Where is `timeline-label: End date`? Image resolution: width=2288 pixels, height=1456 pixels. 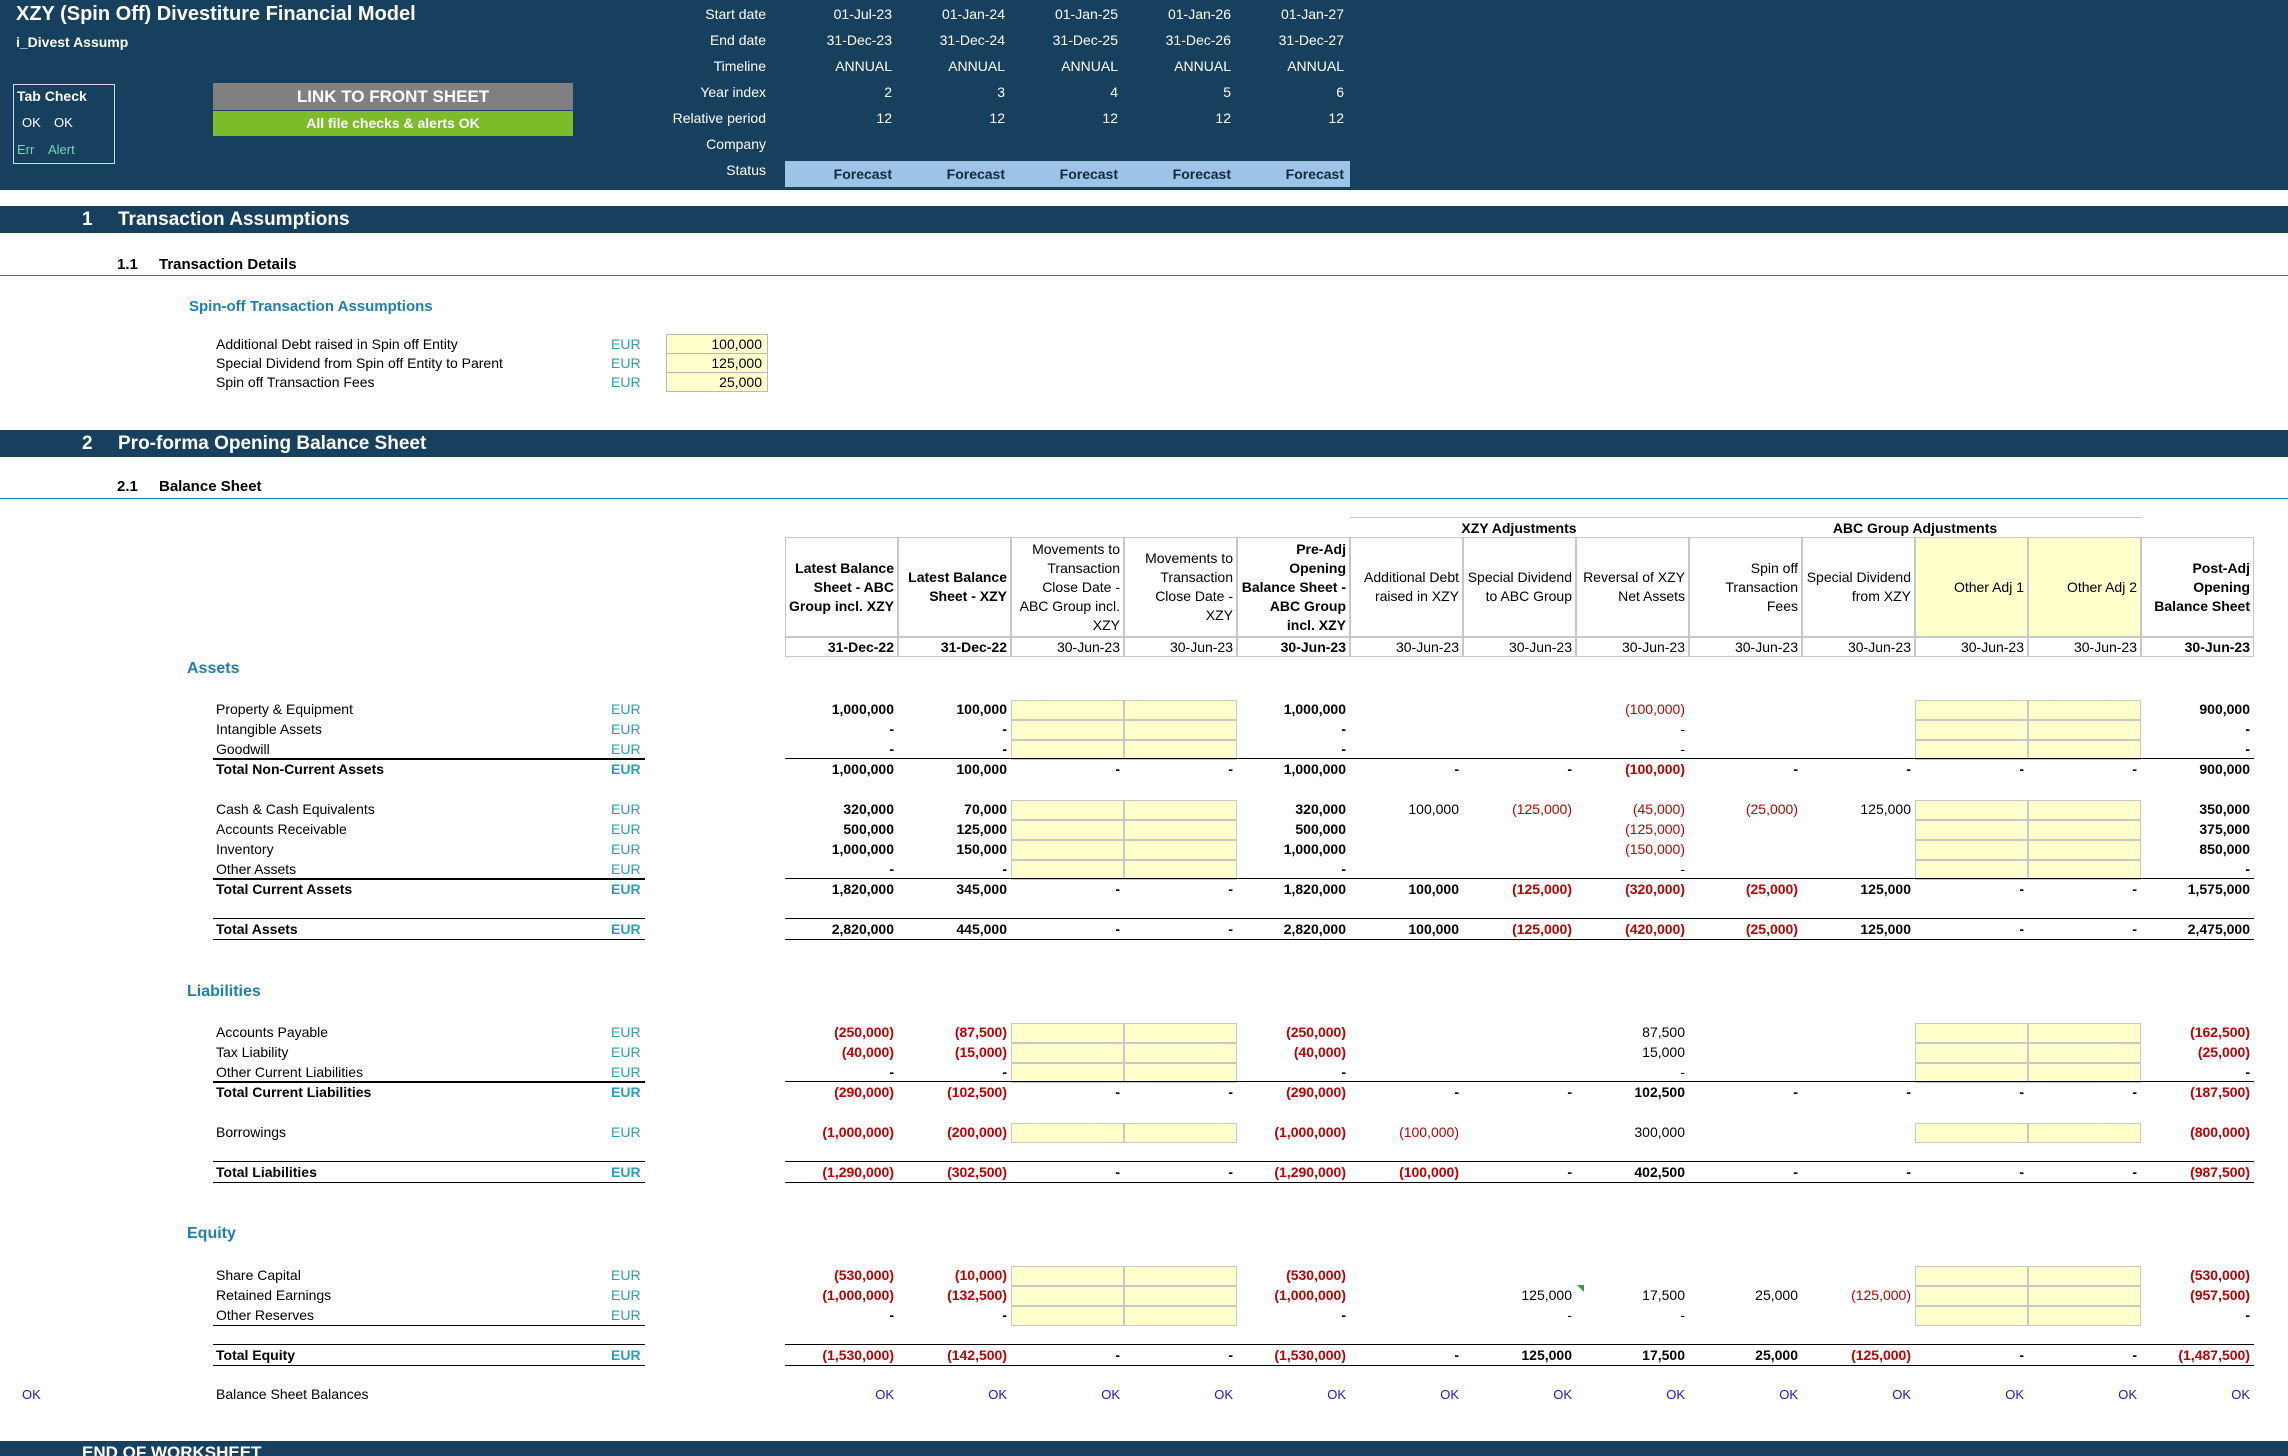 timeline-label: End date is located at coordinates (737, 40).